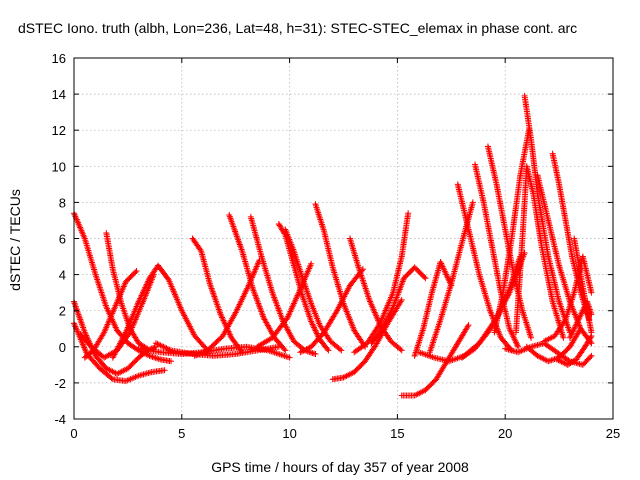  Describe the element at coordinates (397, 433) in the screenshot. I see `x-tick-label: 15` at that location.